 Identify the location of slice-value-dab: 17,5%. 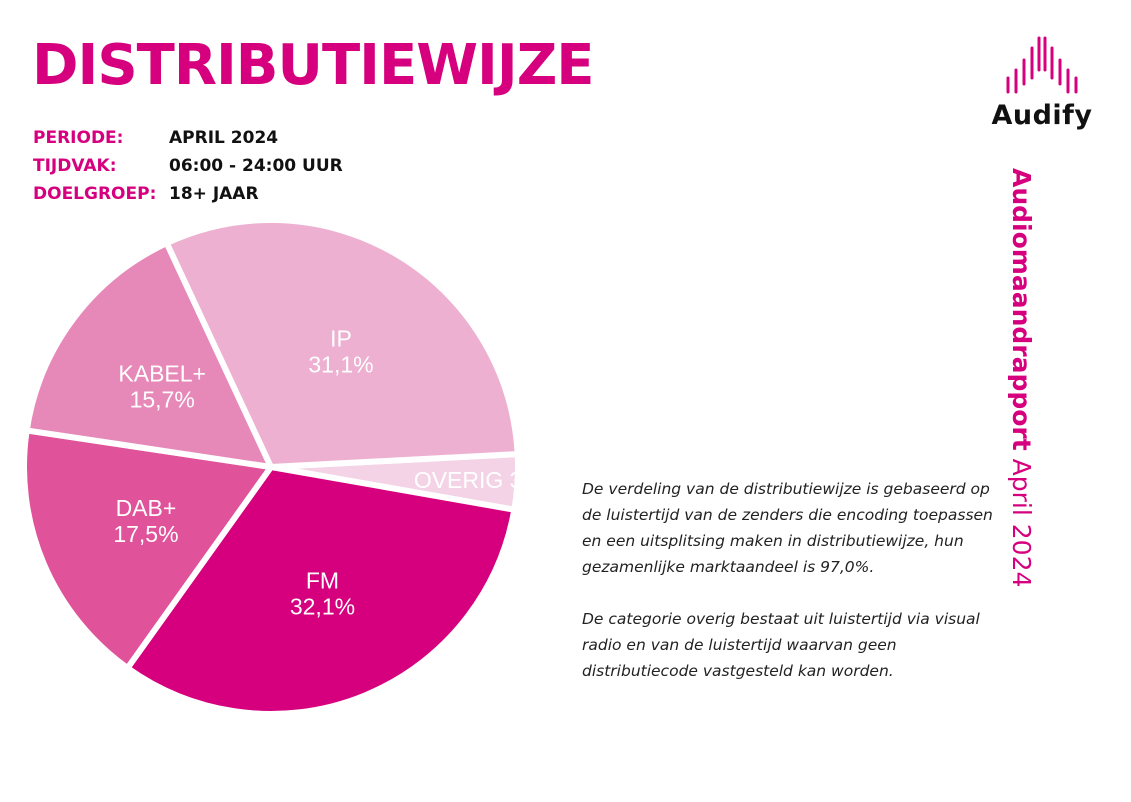
(145, 534).